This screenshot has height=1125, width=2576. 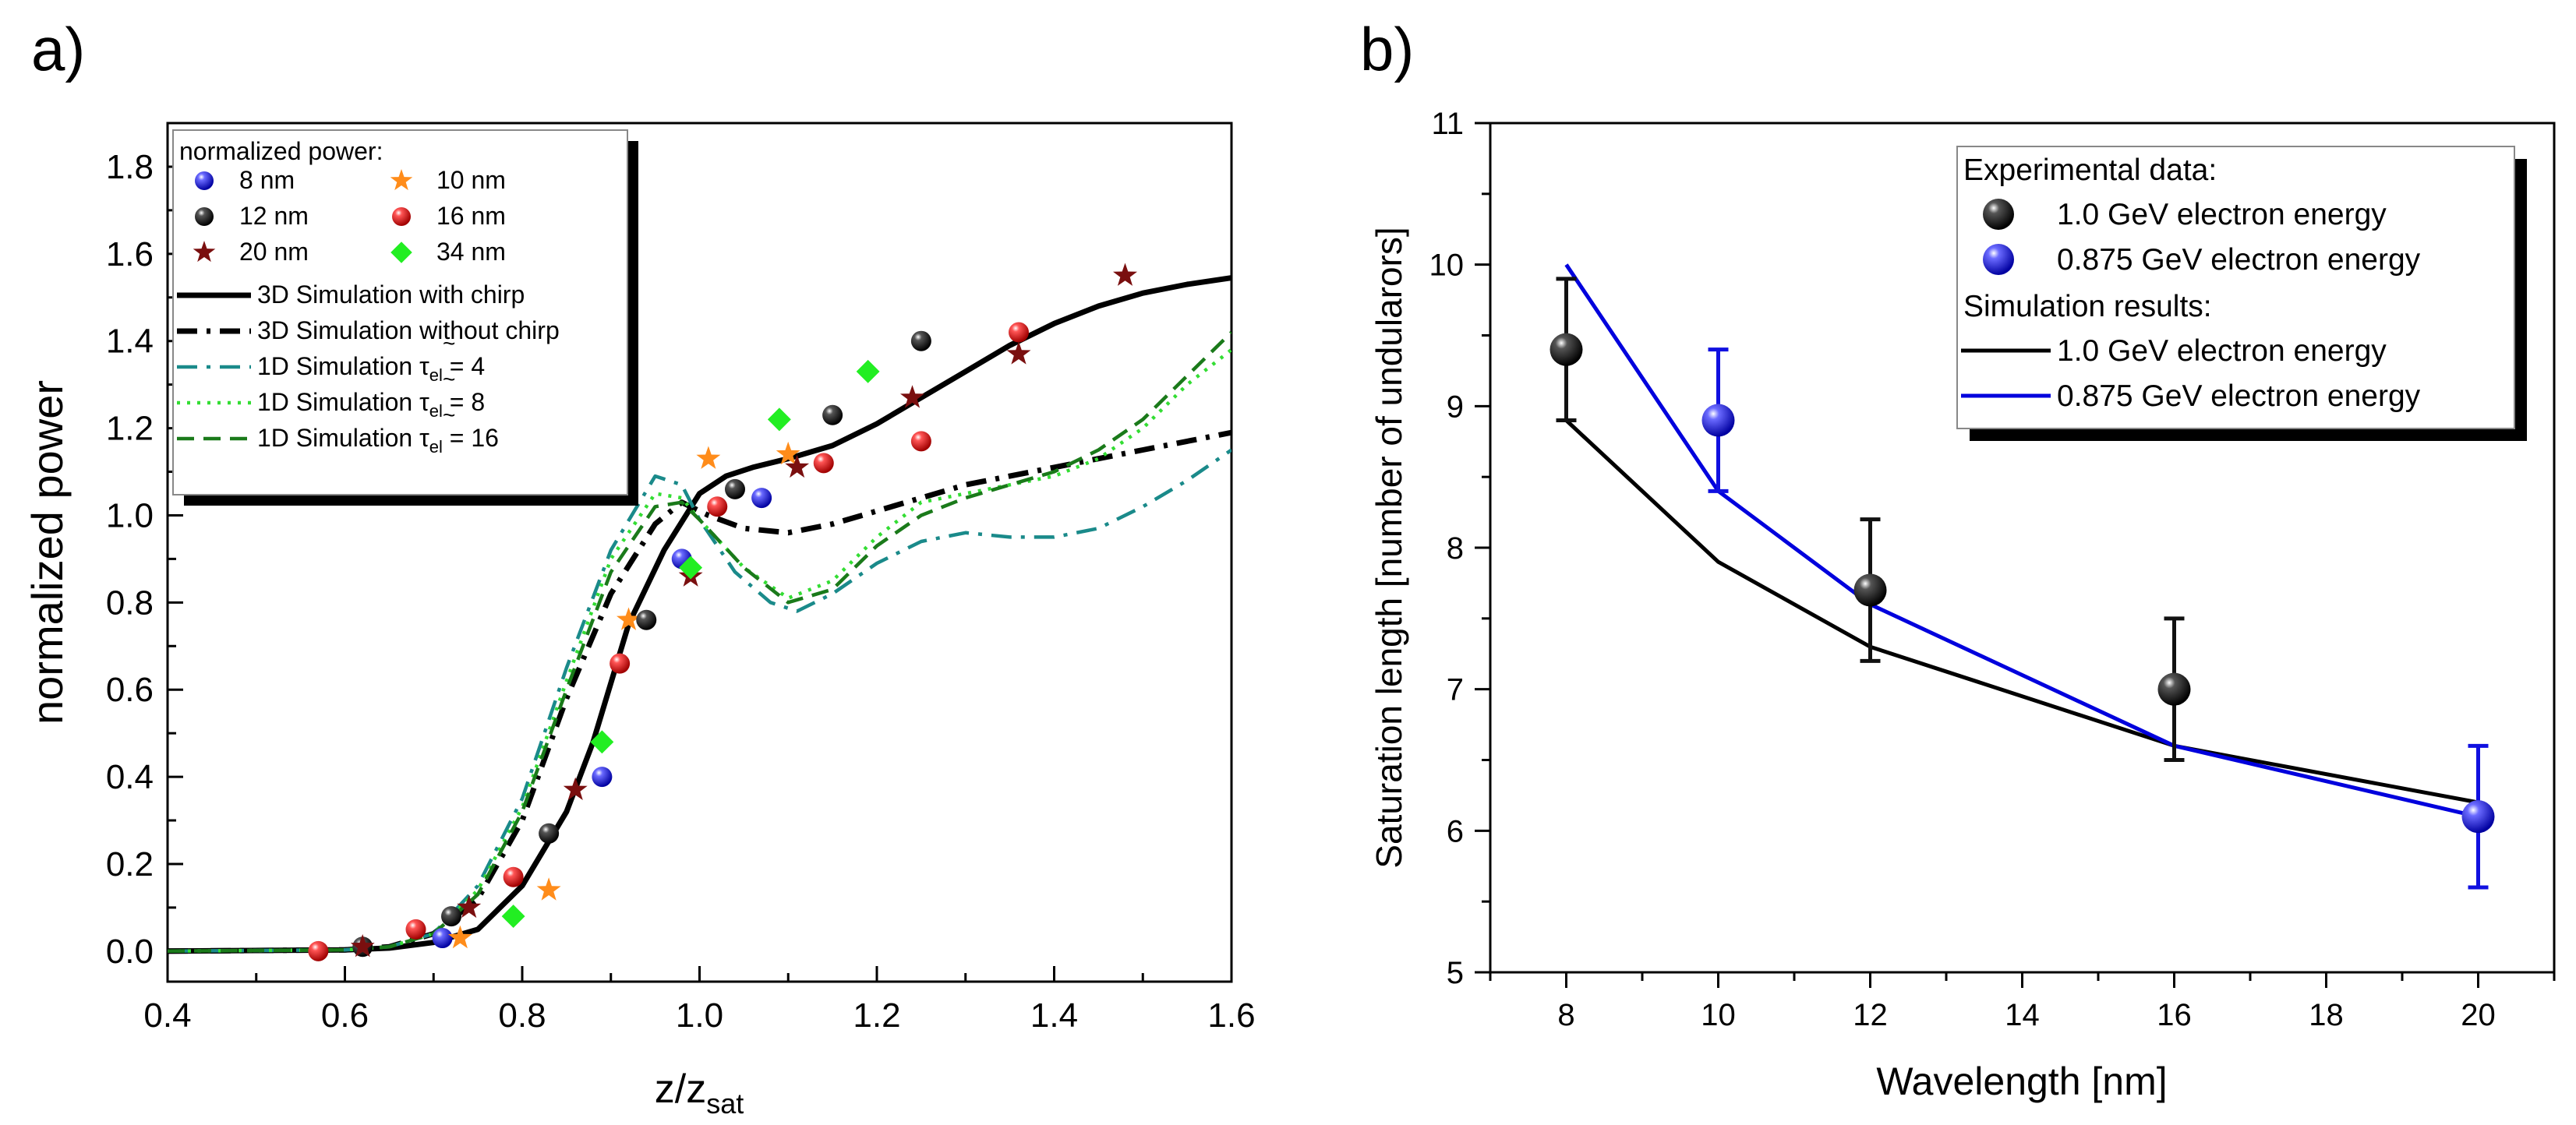 What do you see at coordinates (204, 252) in the screenshot?
I see `legend-marker-20-nm` at bounding box center [204, 252].